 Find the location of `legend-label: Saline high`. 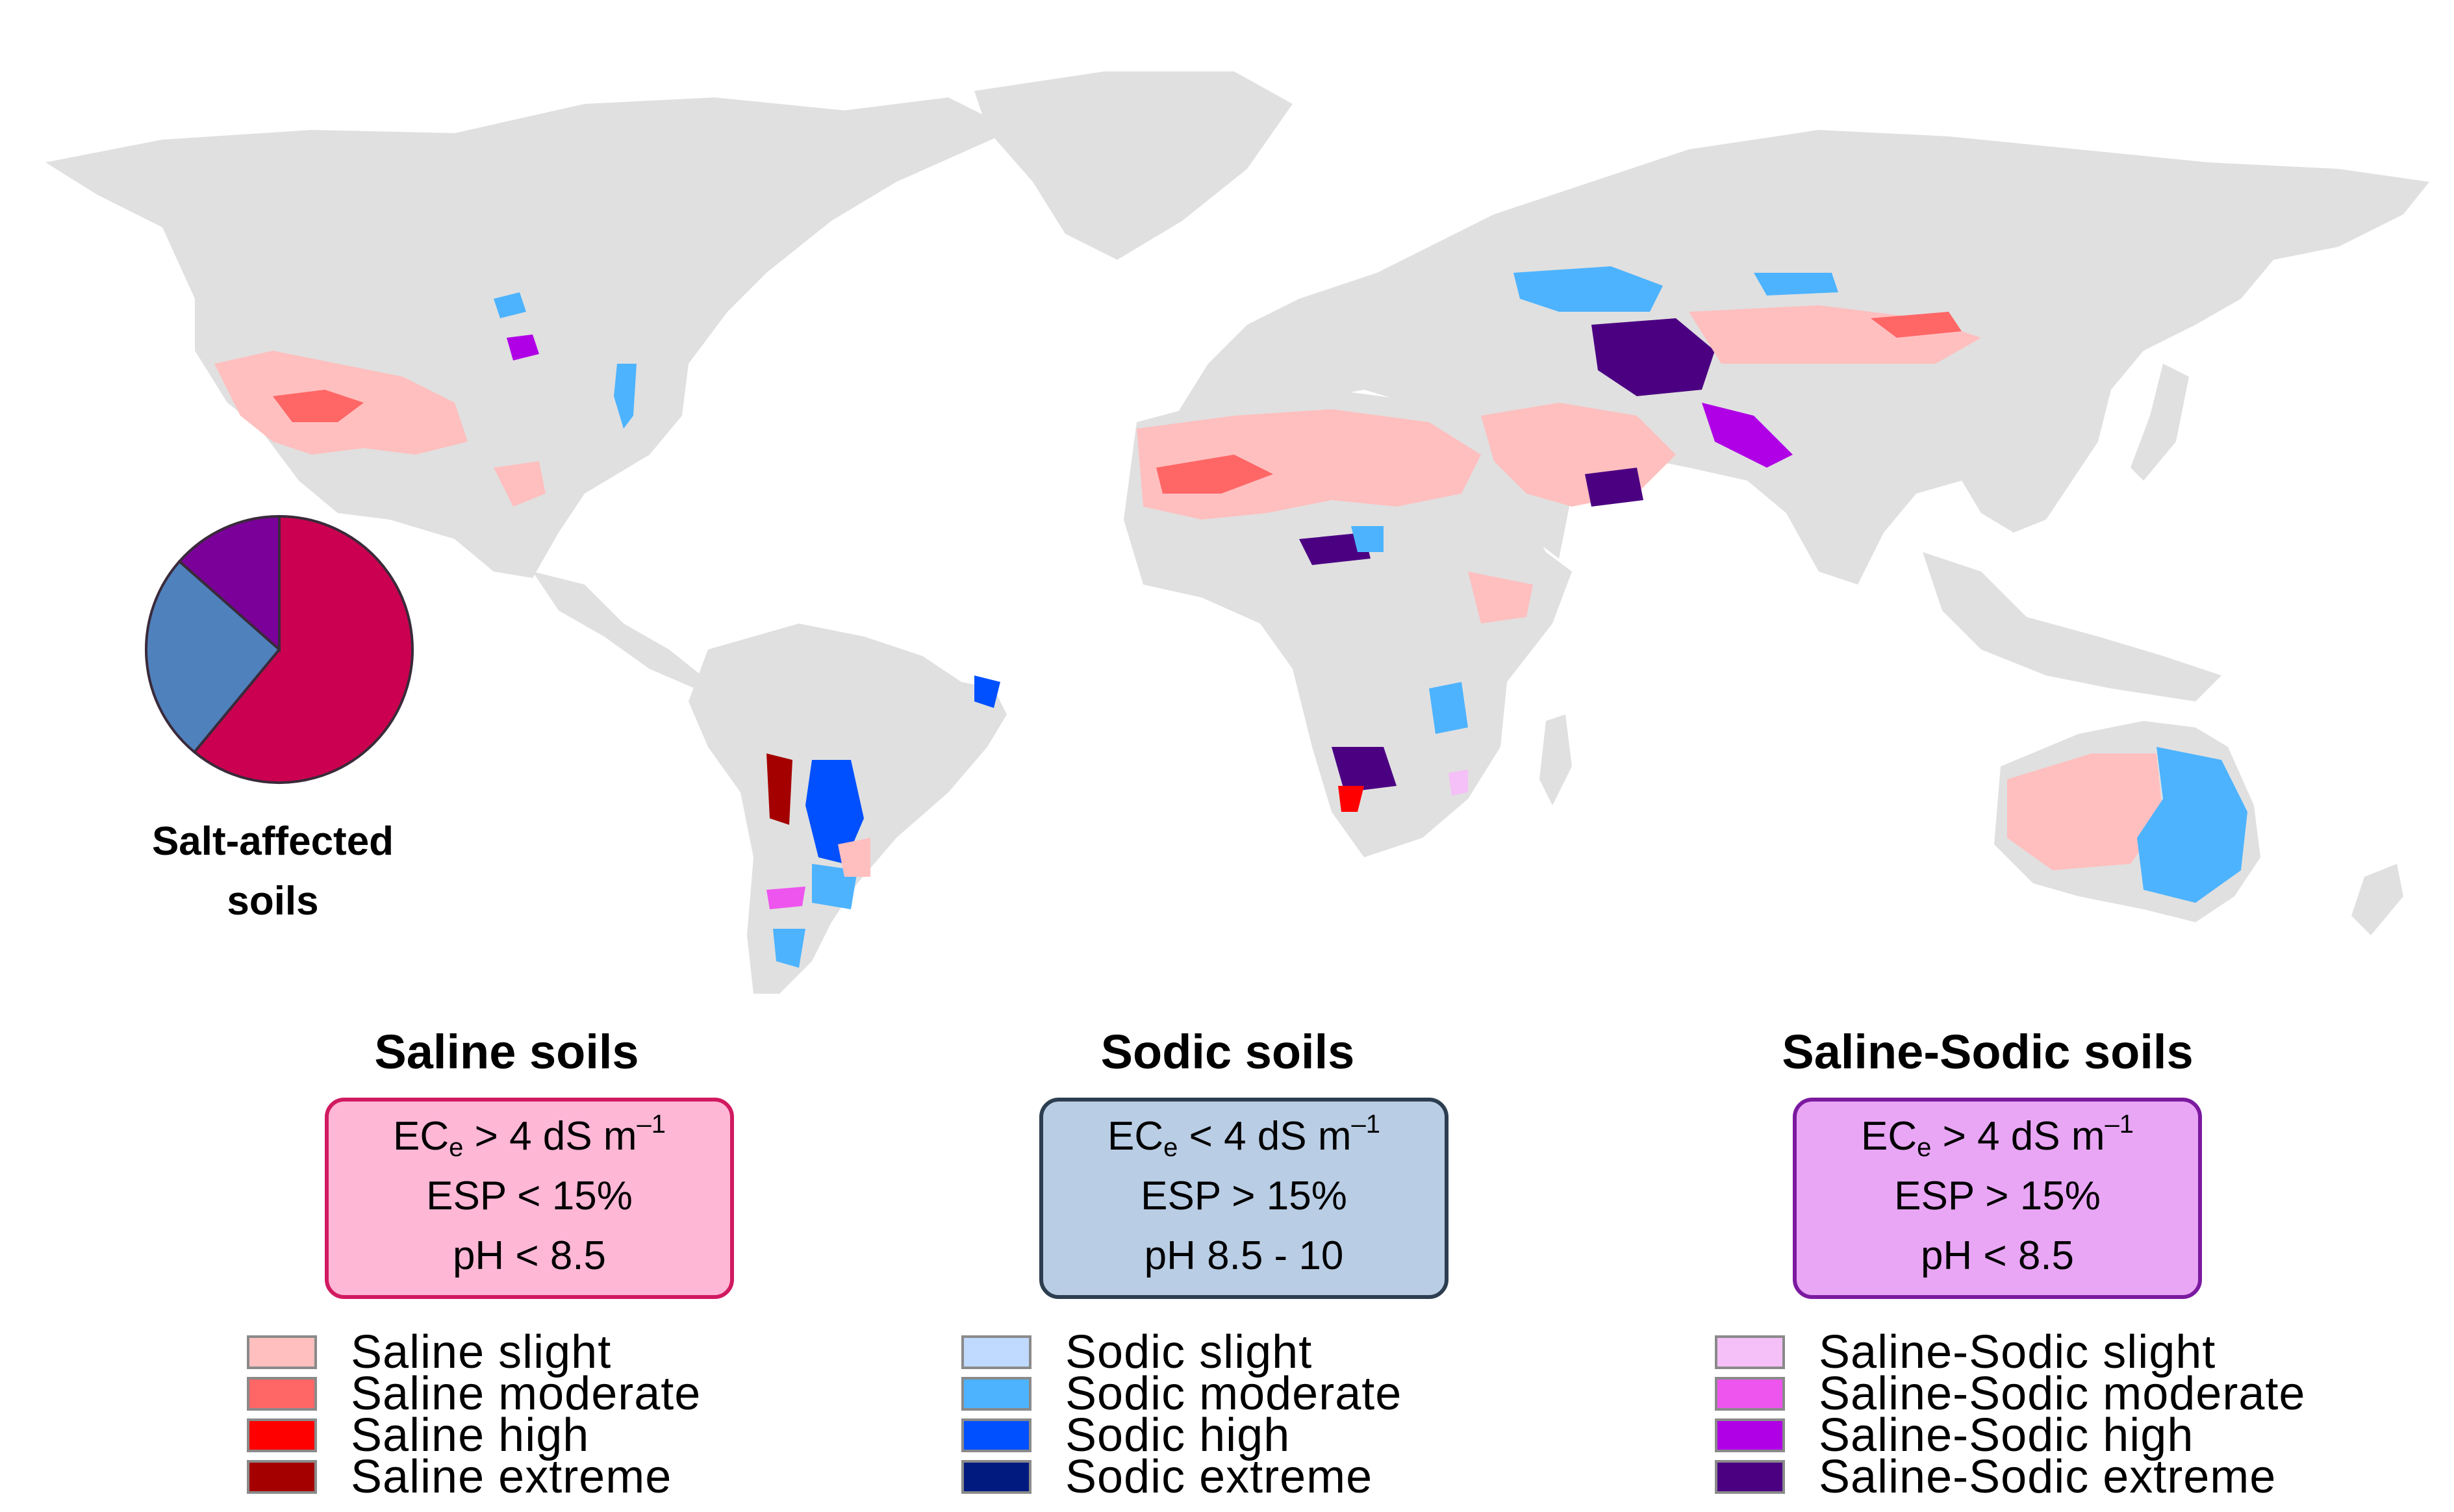

legend-label: Saline high is located at coordinates (470, 1435).